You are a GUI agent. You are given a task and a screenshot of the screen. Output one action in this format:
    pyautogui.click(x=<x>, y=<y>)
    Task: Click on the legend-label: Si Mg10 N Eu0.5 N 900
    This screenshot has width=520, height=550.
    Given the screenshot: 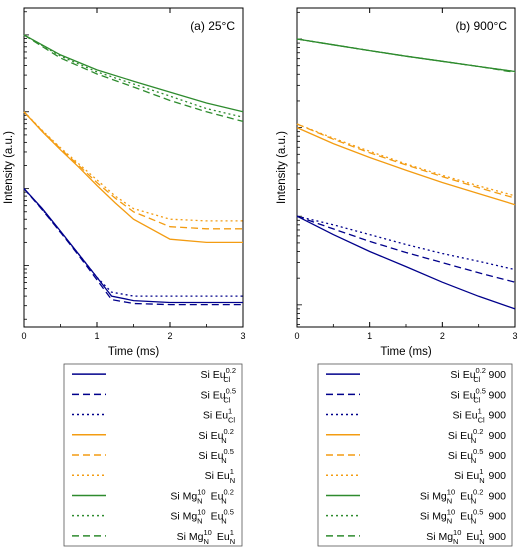 What is the action you would take?
    pyautogui.click(x=463, y=517)
    